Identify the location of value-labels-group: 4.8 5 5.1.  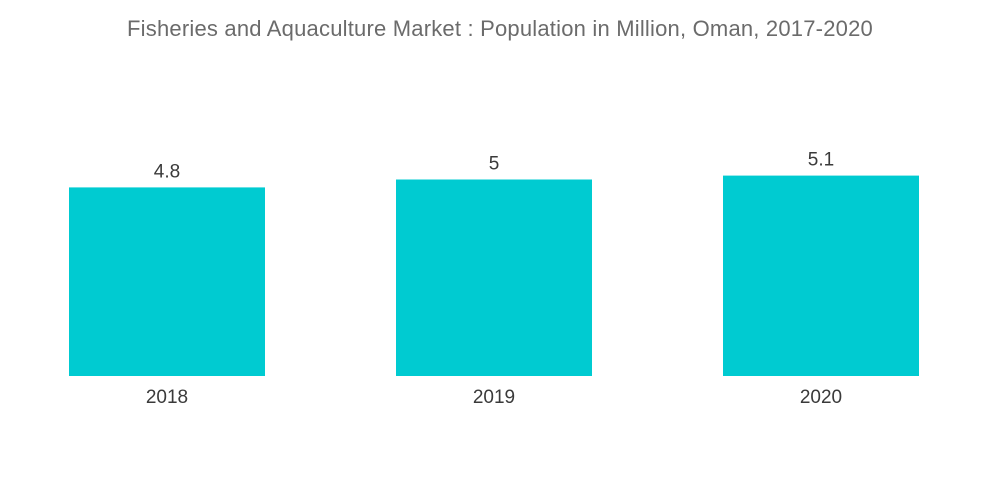
(494, 166).